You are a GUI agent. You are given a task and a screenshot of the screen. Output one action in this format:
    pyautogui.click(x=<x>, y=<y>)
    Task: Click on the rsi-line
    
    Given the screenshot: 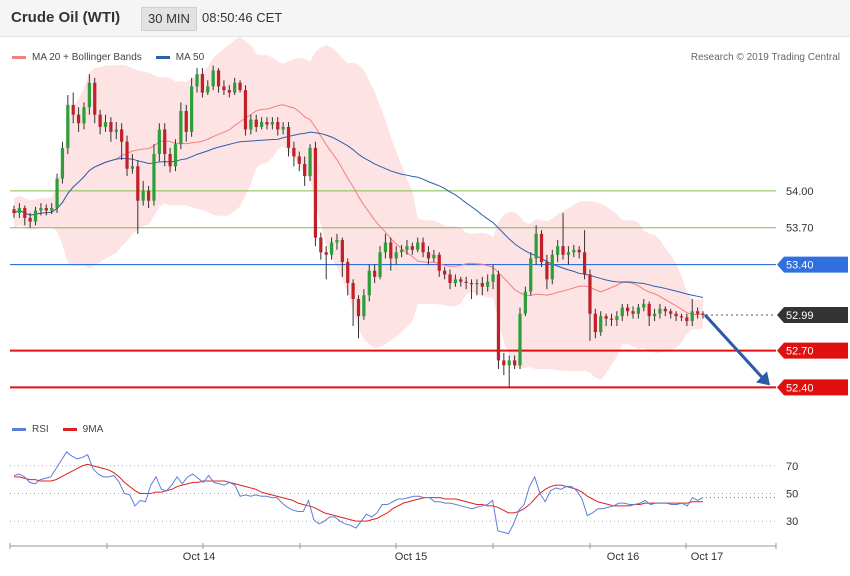 What is the action you would take?
    pyautogui.click(x=358, y=493)
    